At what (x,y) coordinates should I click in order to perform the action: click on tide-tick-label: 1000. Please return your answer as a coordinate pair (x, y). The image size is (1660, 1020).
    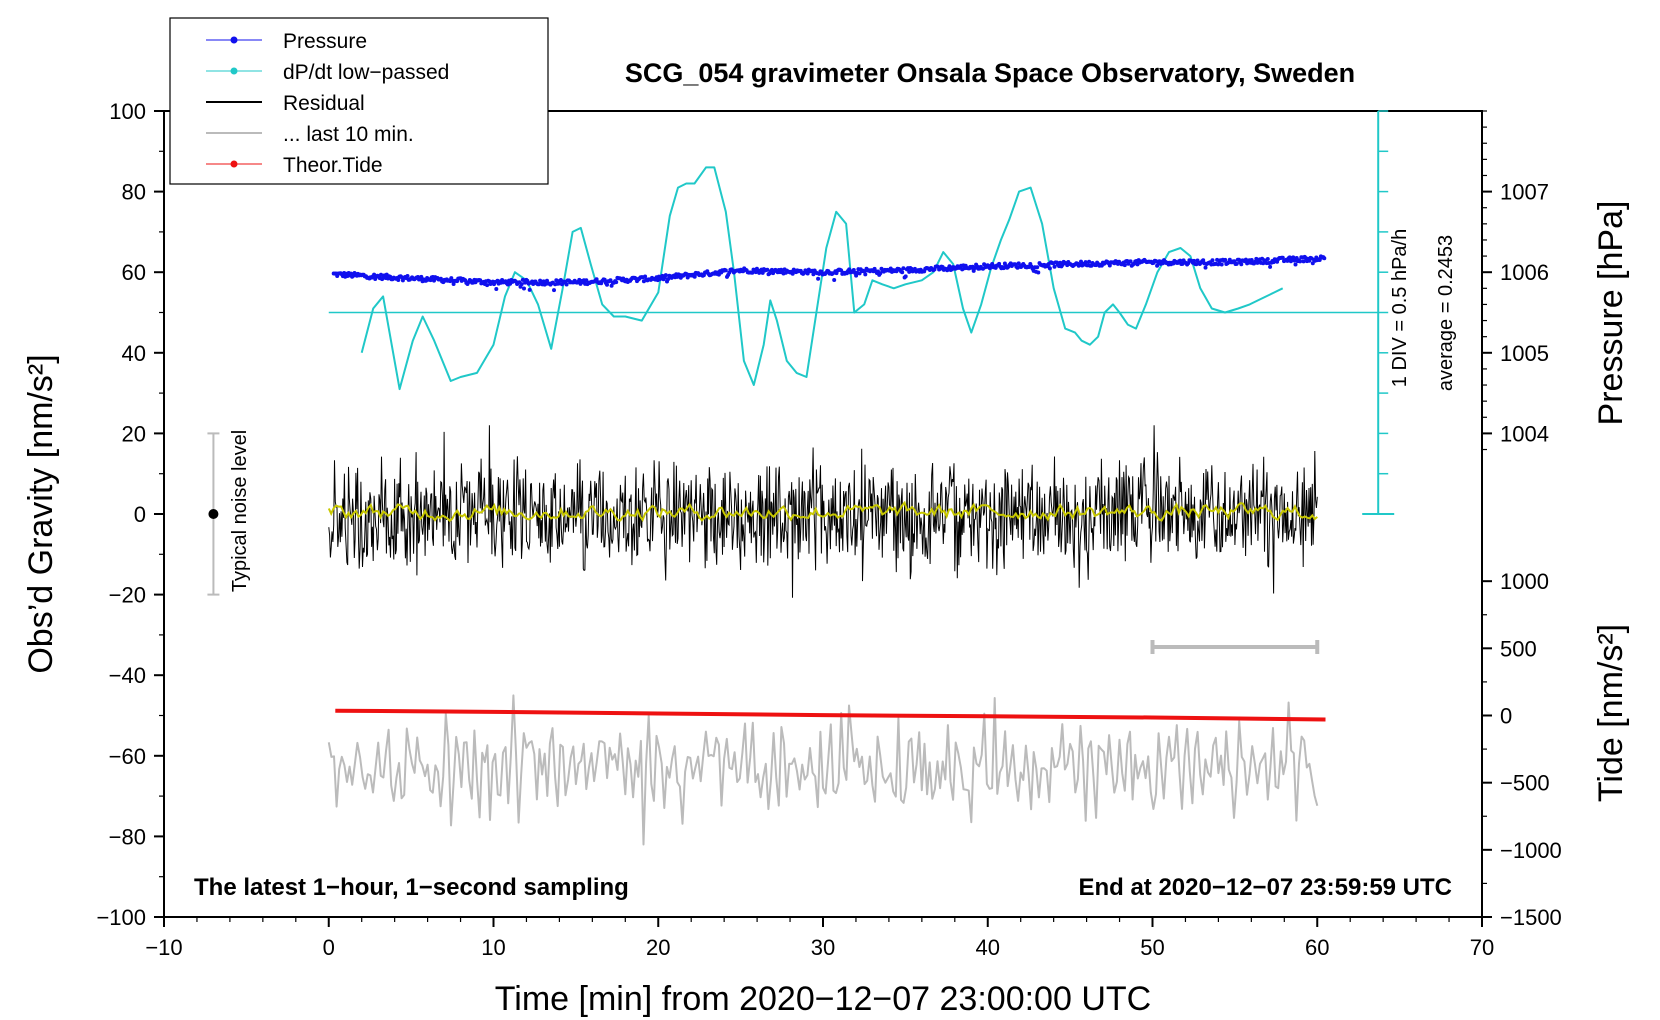
    Looking at the image, I should click on (1524, 581).